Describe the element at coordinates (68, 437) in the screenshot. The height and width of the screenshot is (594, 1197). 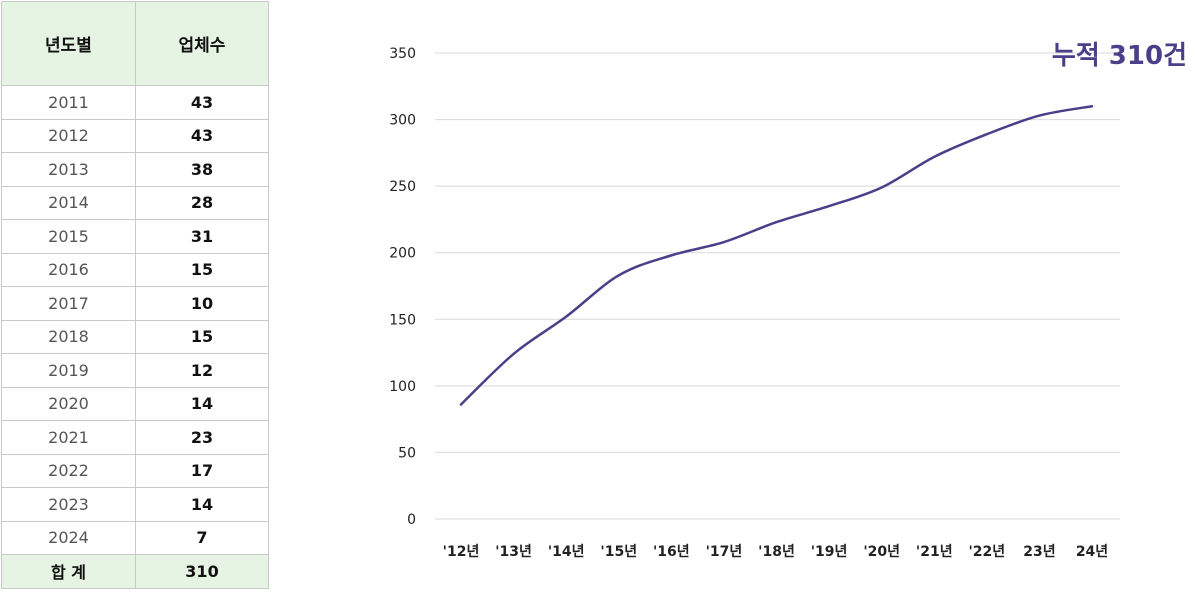
I see `year-cell: 2021` at that location.